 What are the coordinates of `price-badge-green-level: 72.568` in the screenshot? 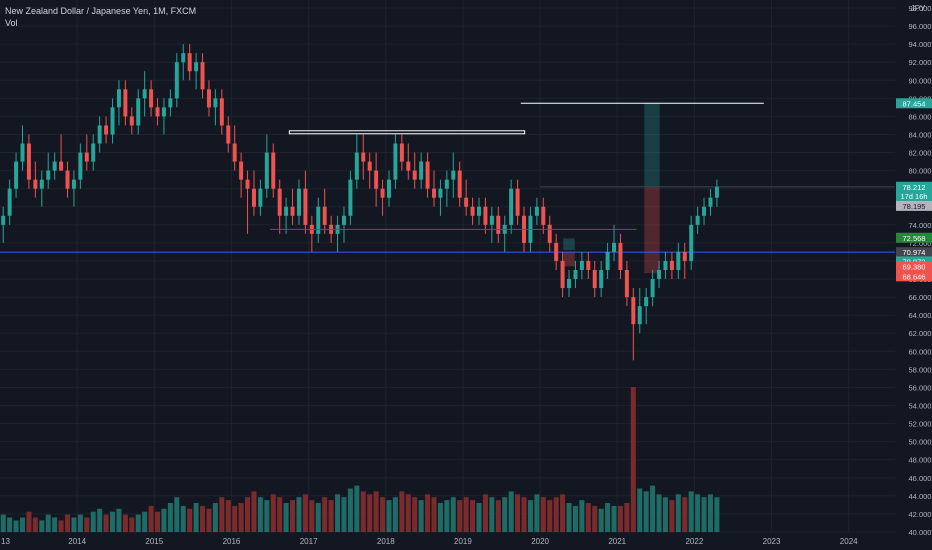 It's located at (914, 237).